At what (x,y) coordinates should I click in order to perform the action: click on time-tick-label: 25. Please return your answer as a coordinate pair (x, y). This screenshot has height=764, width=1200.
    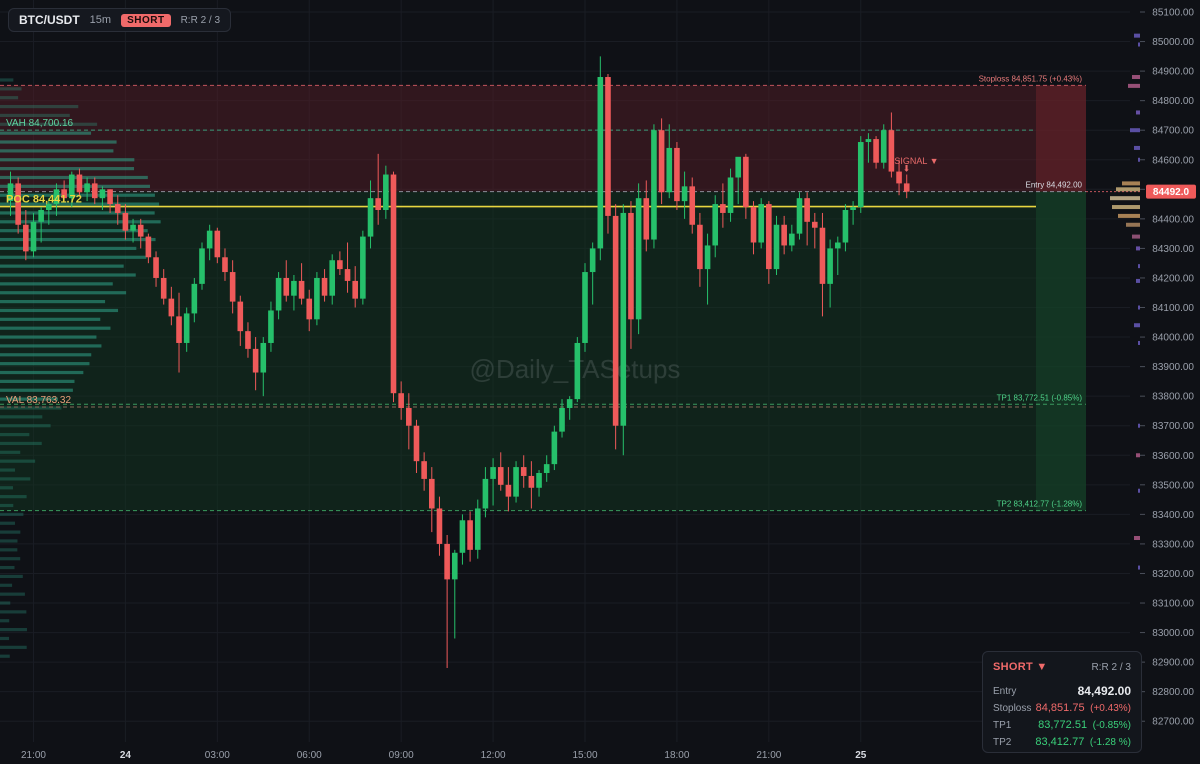
    Looking at the image, I should click on (861, 755).